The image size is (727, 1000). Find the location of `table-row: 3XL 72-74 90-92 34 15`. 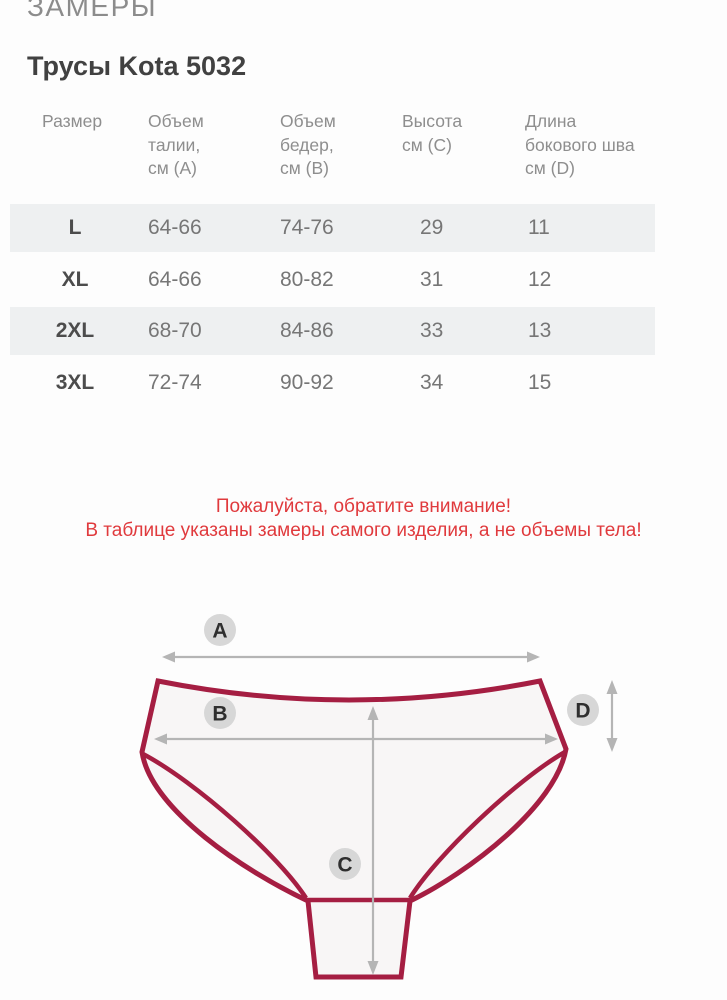

table-row: 3XL 72-74 90-92 34 15 is located at coordinates (332, 383).